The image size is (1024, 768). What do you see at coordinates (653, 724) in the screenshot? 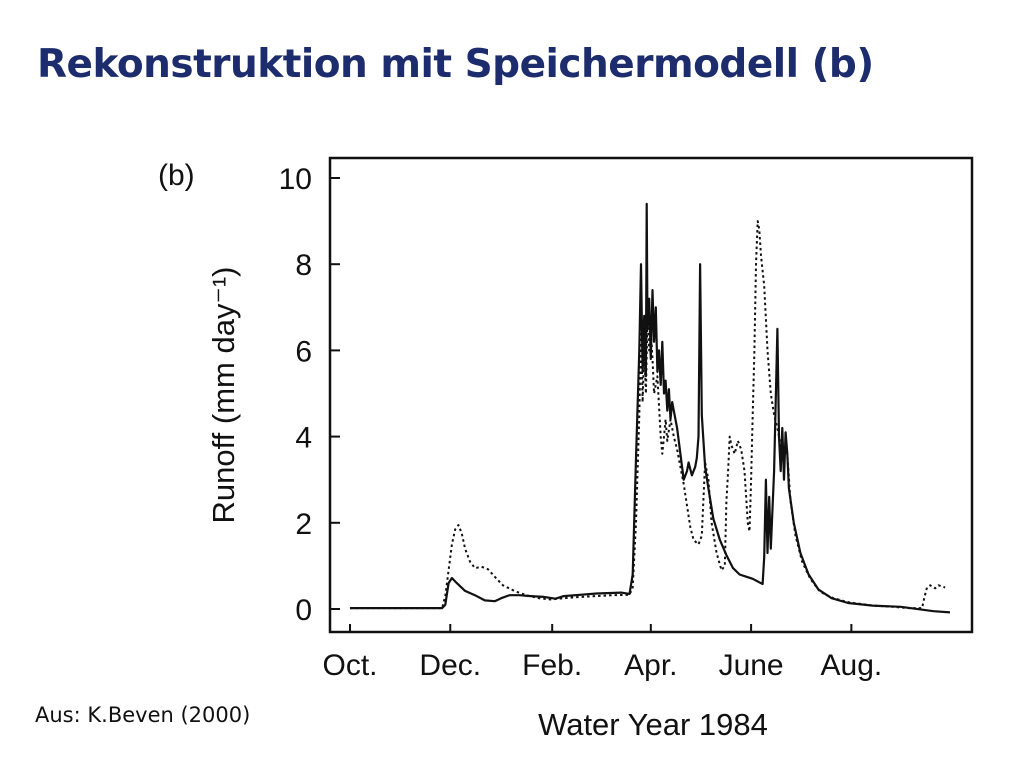
I see `x-axis-label: Water Year 1984` at bounding box center [653, 724].